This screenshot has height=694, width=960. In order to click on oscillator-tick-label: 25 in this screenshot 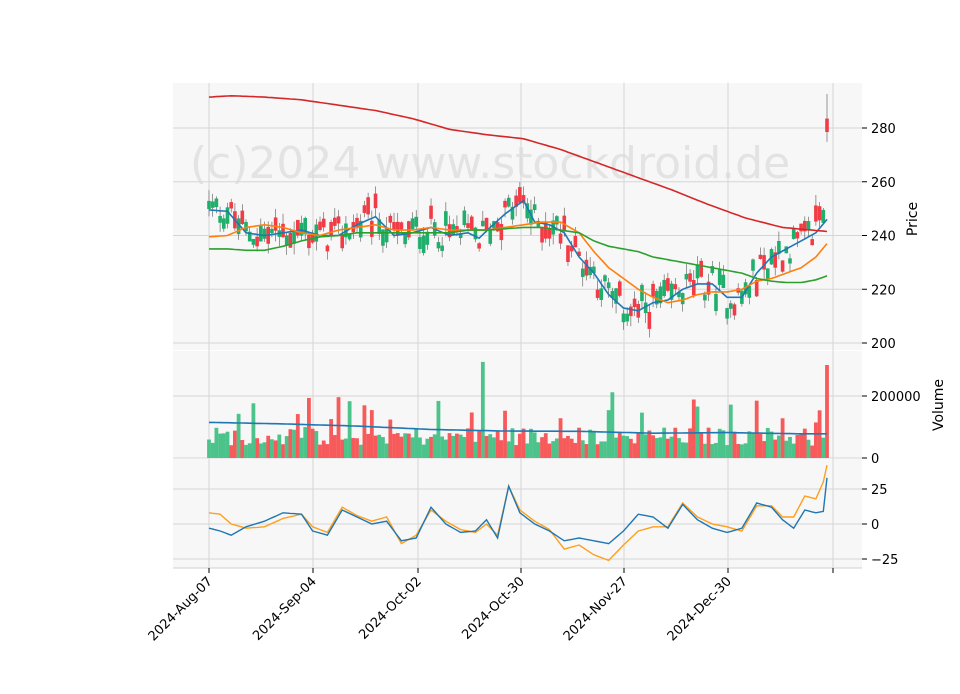, I will do `click(879, 490)`.